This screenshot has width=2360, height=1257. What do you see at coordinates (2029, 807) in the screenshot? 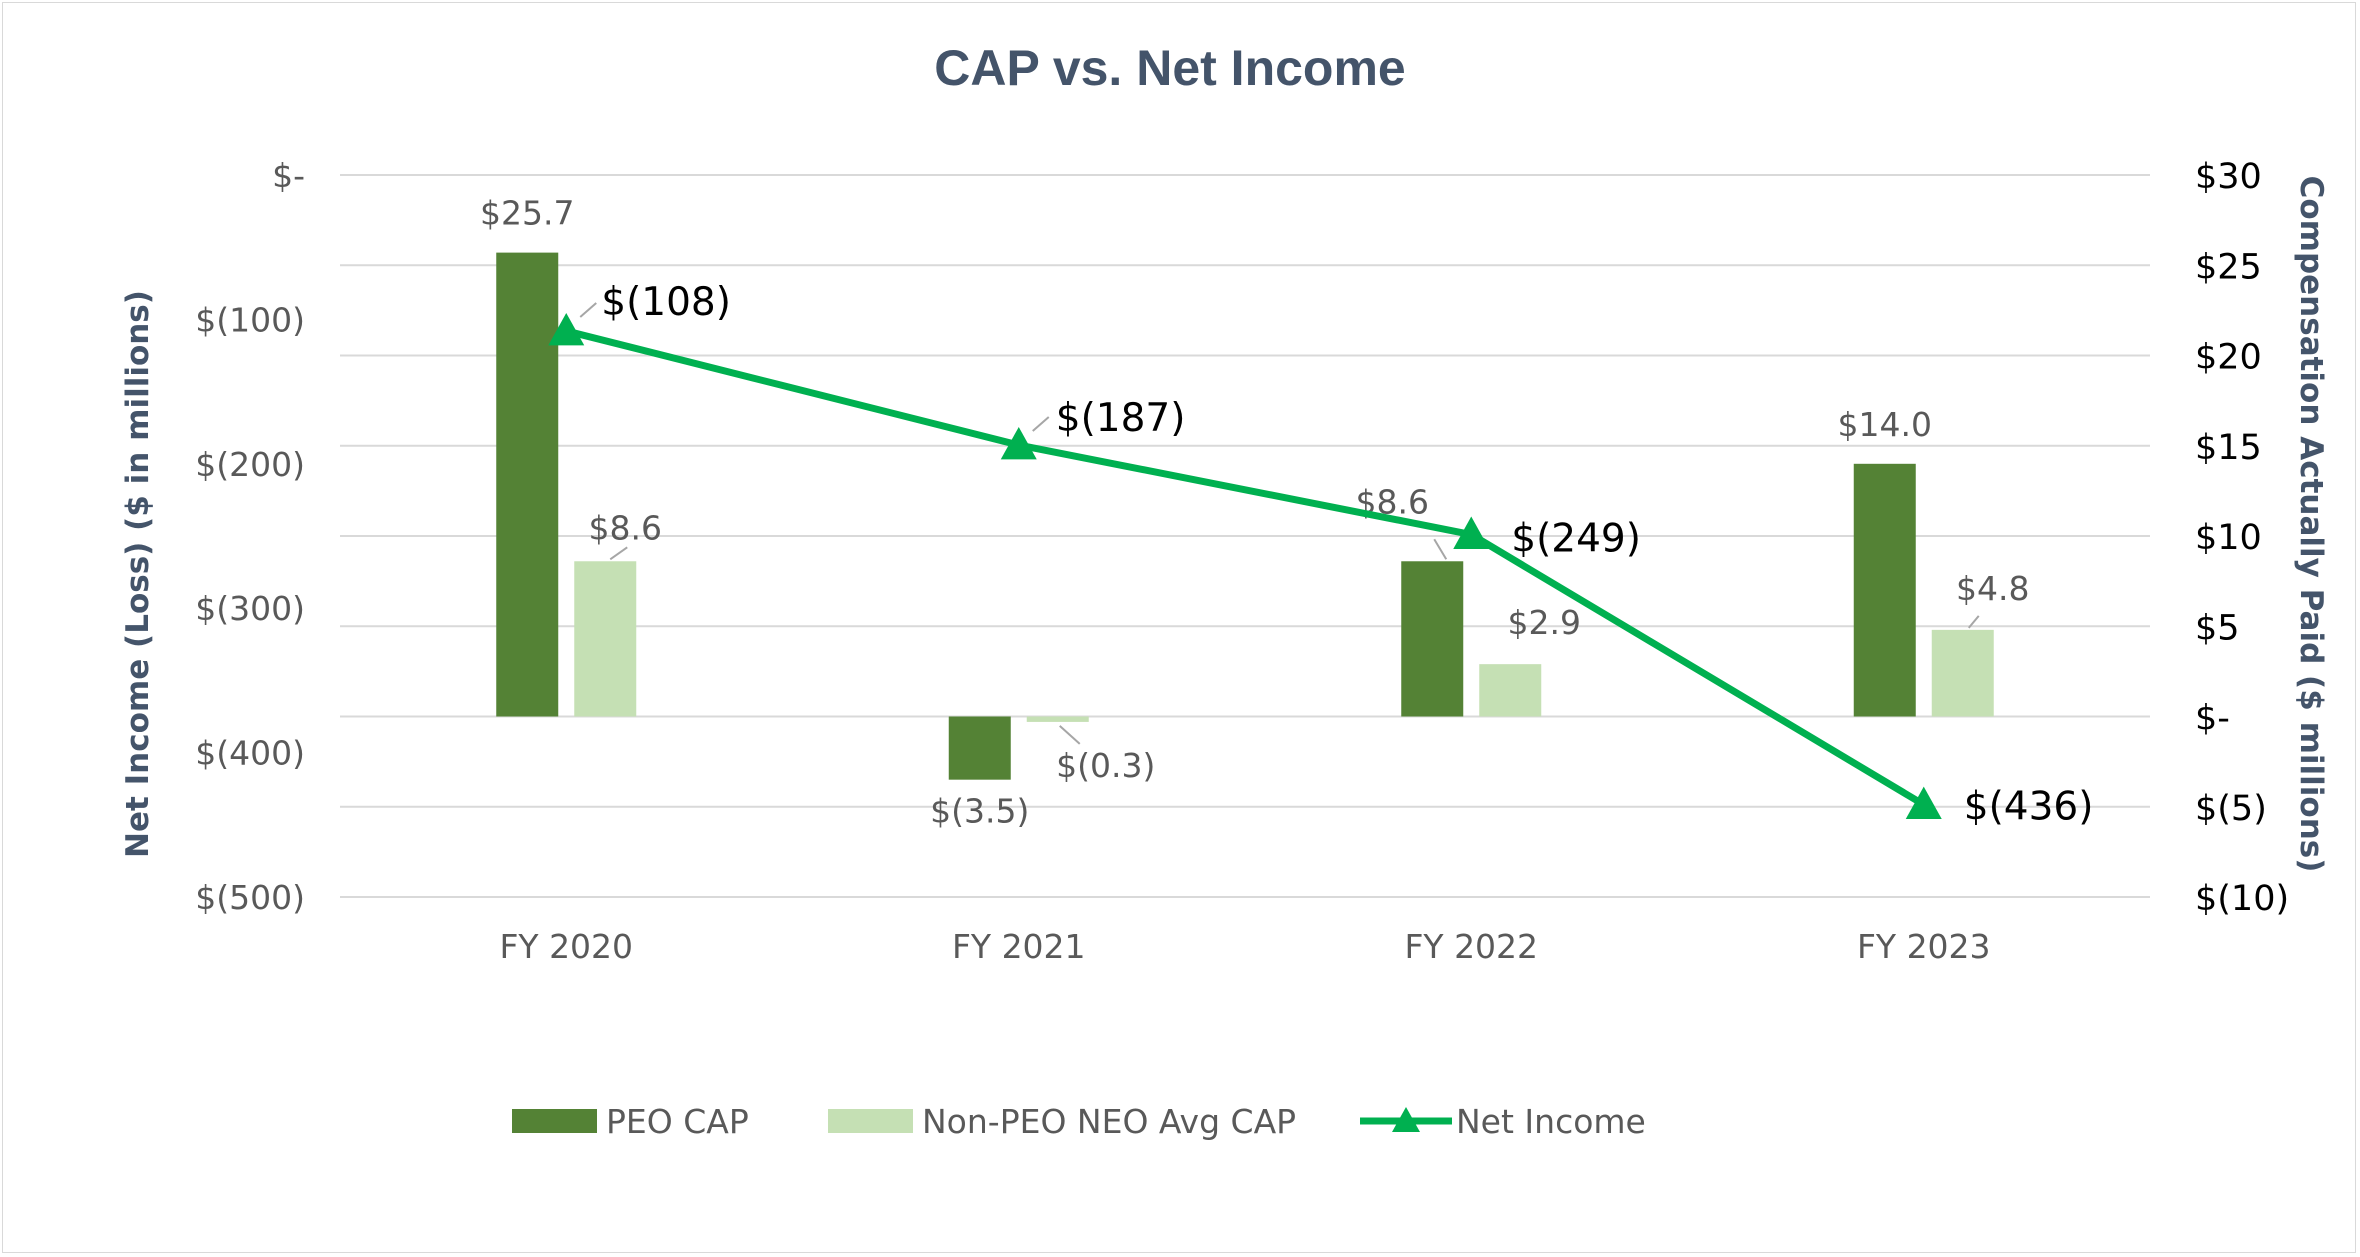
I see `net-income-label: $(436)` at bounding box center [2029, 807].